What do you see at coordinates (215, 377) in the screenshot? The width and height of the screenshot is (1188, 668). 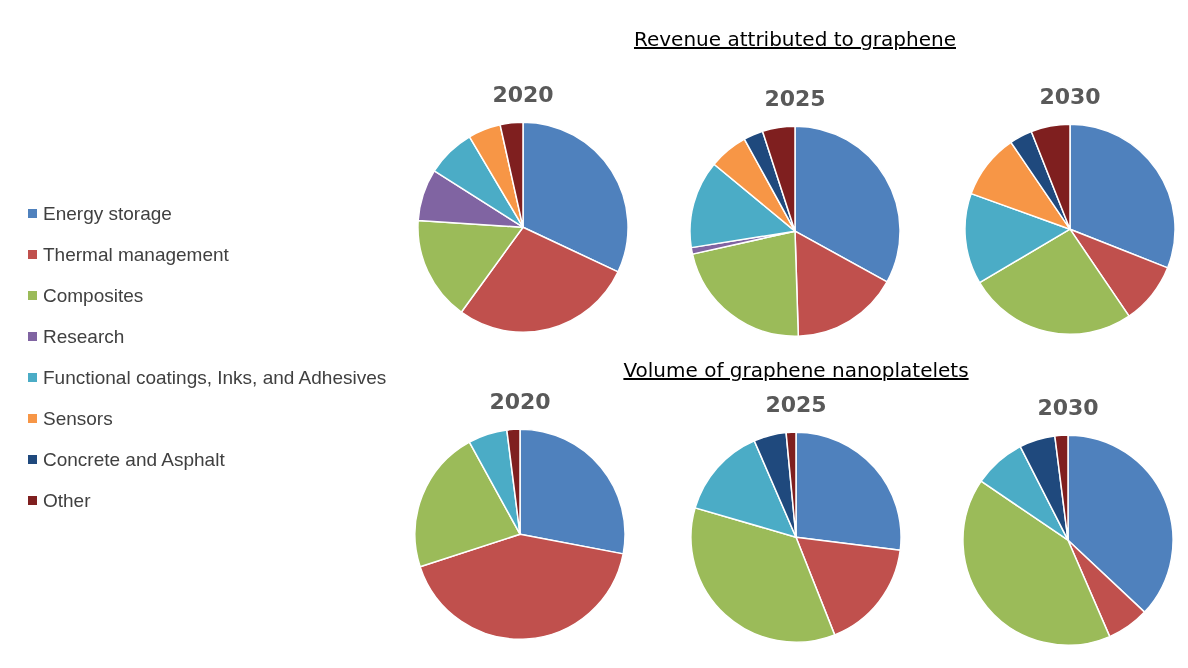 I see `legend-label: Functional coatings, Inks, and Adhesives` at bounding box center [215, 377].